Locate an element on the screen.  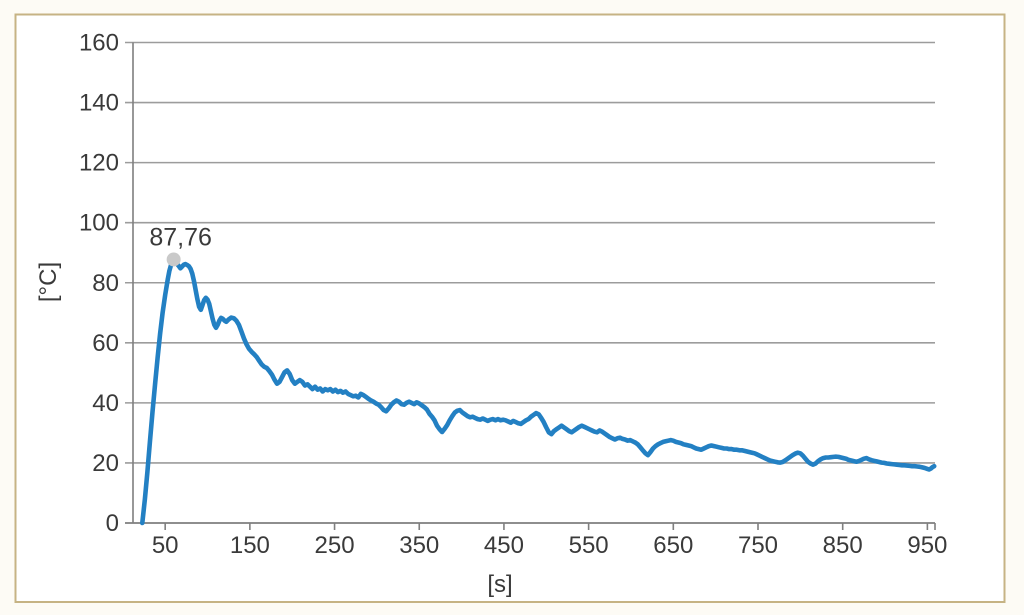
x-tick-label: 50 is located at coordinates (165, 545).